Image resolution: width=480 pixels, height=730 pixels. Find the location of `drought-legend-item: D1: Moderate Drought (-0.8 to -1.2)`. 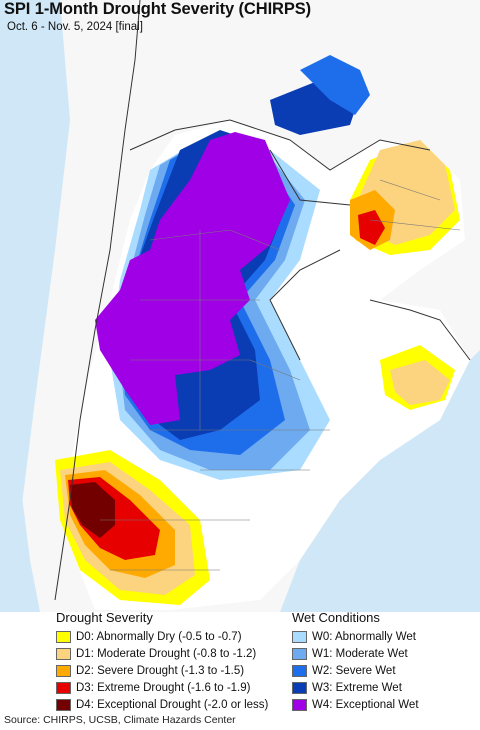

drought-legend-item: D1: Moderate Drought (-0.8 to -1.2) is located at coordinates (156, 654).